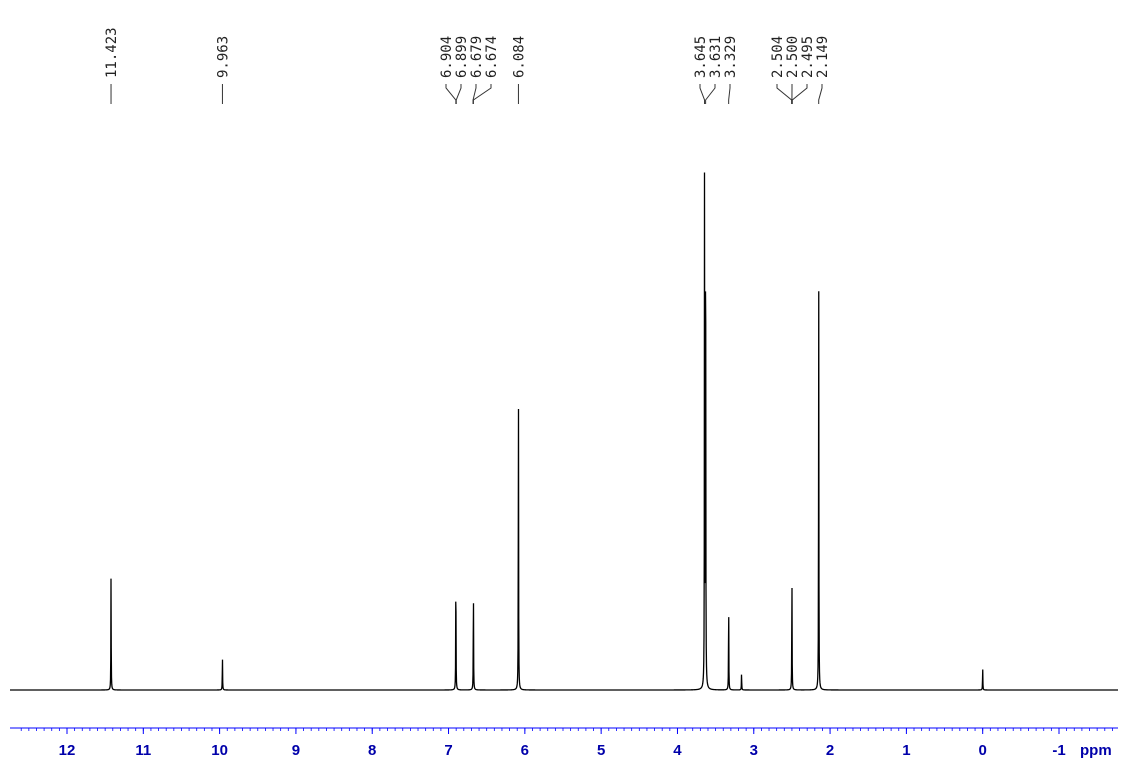 This screenshot has width=1121, height=765. What do you see at coordinates (601, 750) in the screenshot?
I see `x-tick-label: 5` at bounding box center [601, 750].